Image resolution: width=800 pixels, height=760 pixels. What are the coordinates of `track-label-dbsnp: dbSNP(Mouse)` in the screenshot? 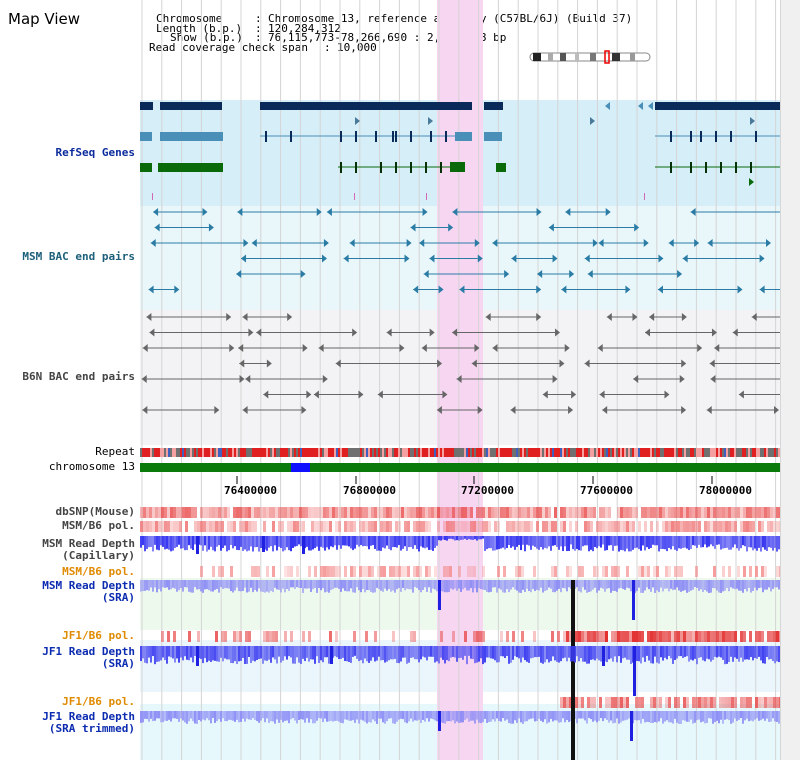 It's located at (95, 511).